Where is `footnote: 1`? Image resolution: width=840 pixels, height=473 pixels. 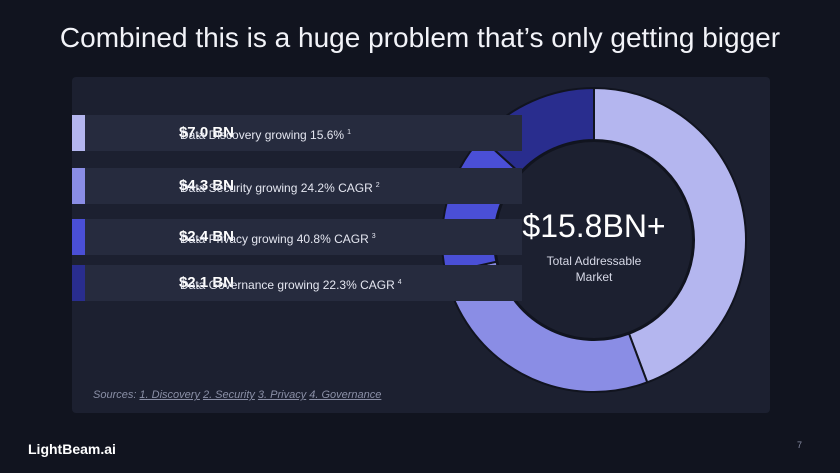 footnote: 1 is located at coordinates (349, 132).